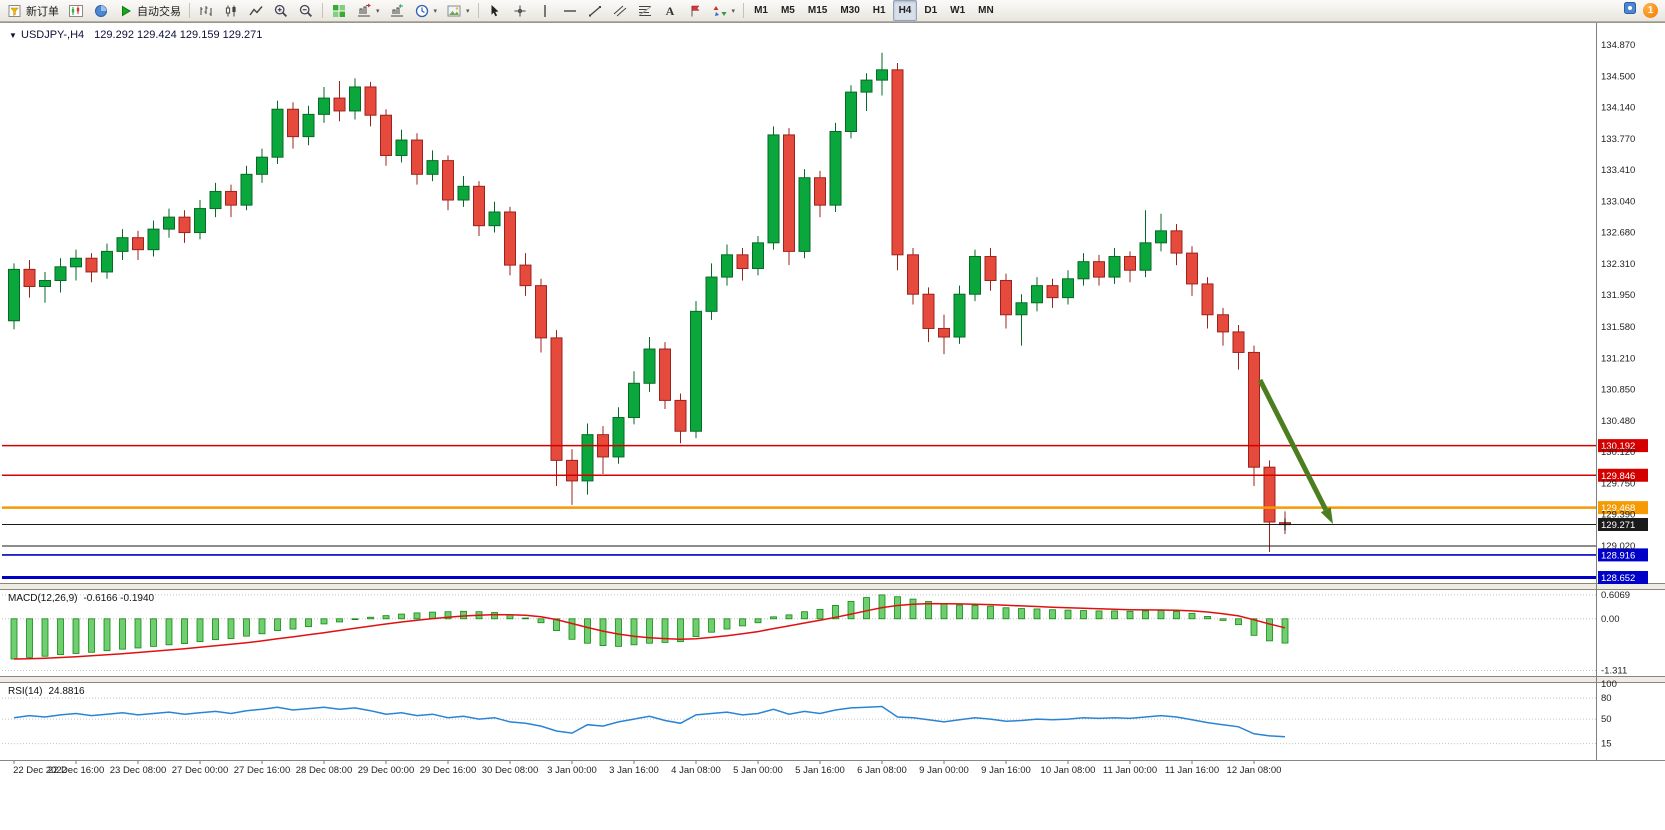 The width and height of the screenshot is (1665, 830). I want to click on line-chart-mode-button, so click(256, 10).